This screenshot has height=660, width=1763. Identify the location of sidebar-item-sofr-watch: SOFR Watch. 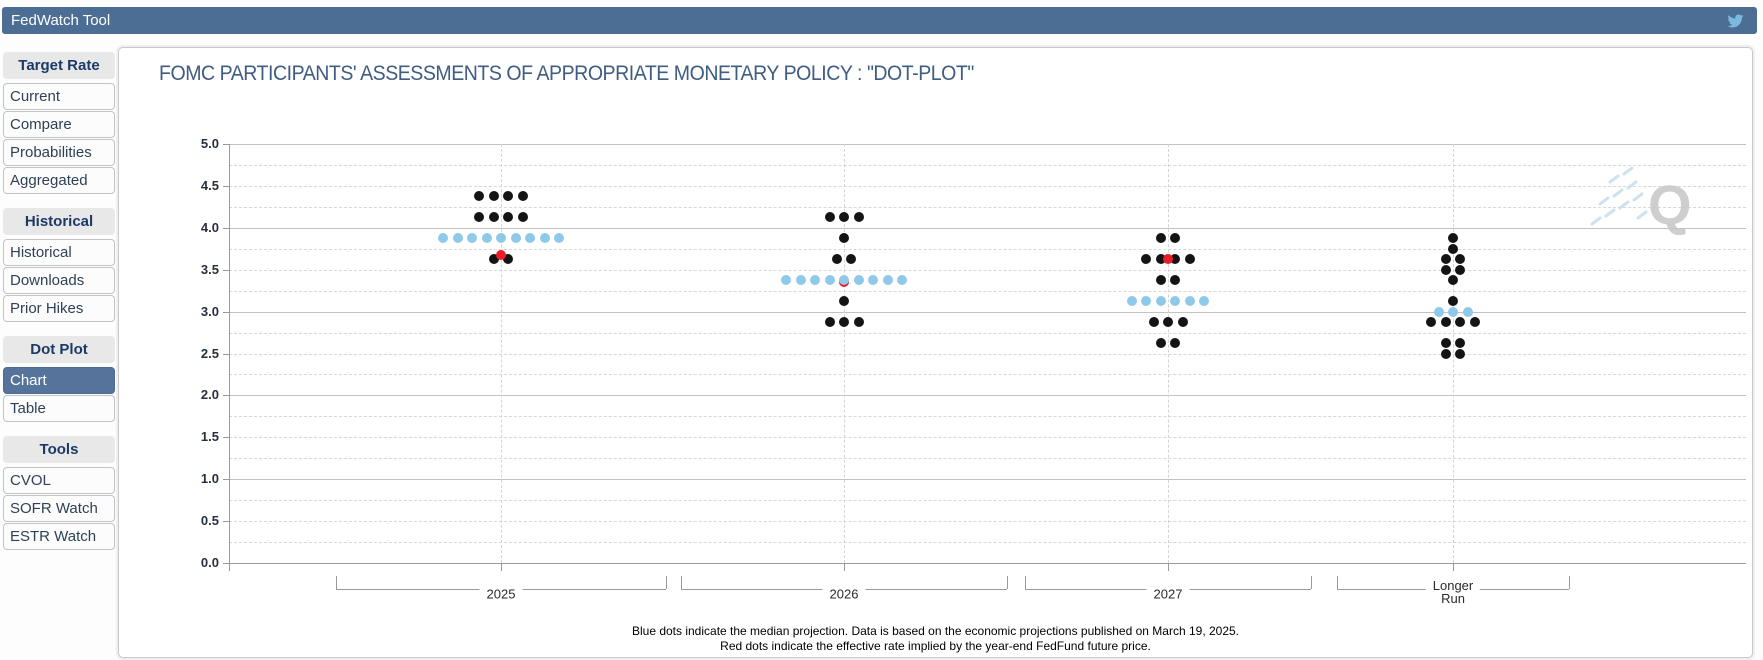
(59, 508).